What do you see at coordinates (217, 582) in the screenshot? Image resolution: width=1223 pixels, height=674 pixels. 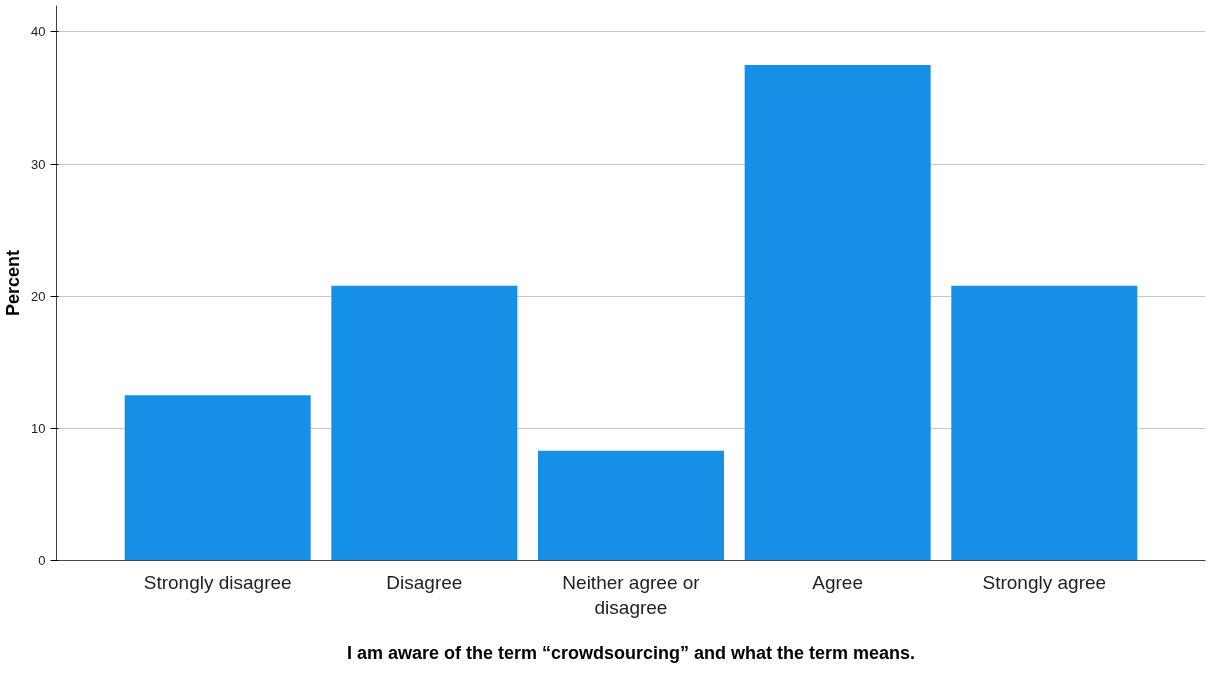 I see `x-tick-label: Strongly disagree` at bounding box center [217, 582].